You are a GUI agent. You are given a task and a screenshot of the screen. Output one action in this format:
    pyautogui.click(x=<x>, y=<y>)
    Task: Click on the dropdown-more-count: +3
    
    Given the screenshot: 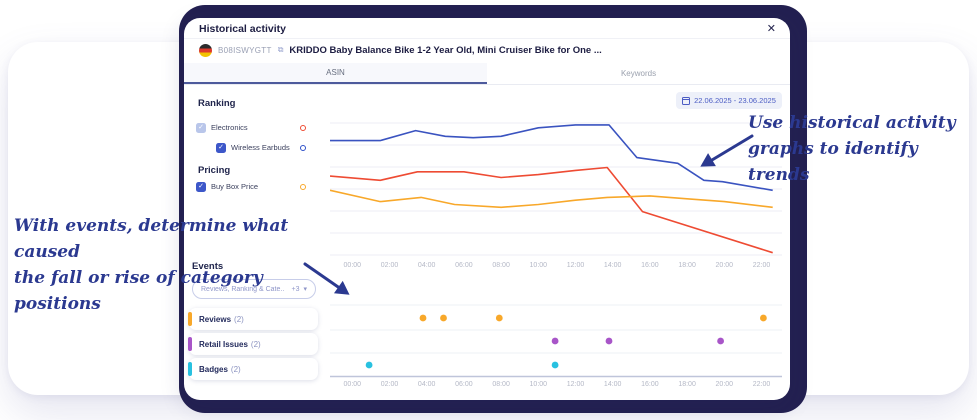 What is the action you would take?
    pyautogui.click(x=295, y=289)
    